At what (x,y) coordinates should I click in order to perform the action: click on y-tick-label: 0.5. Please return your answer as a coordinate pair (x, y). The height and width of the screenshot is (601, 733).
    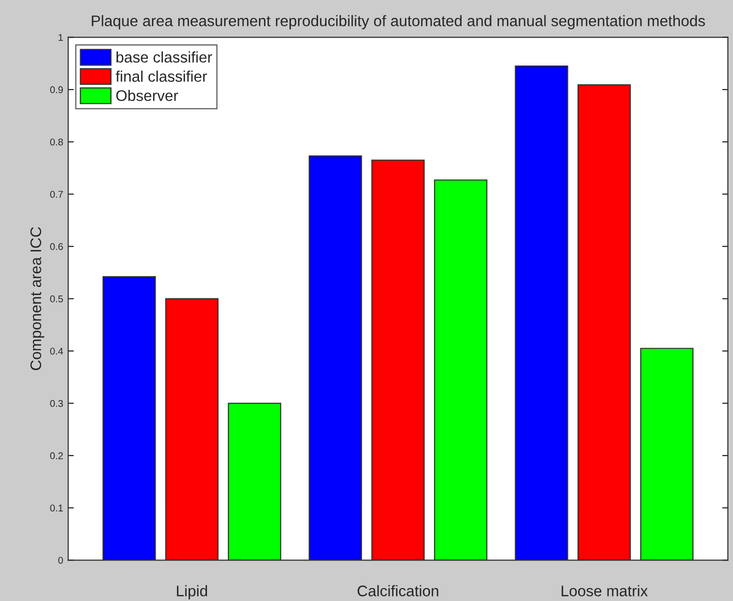
    Looking at the image, I should click on (56, 298).